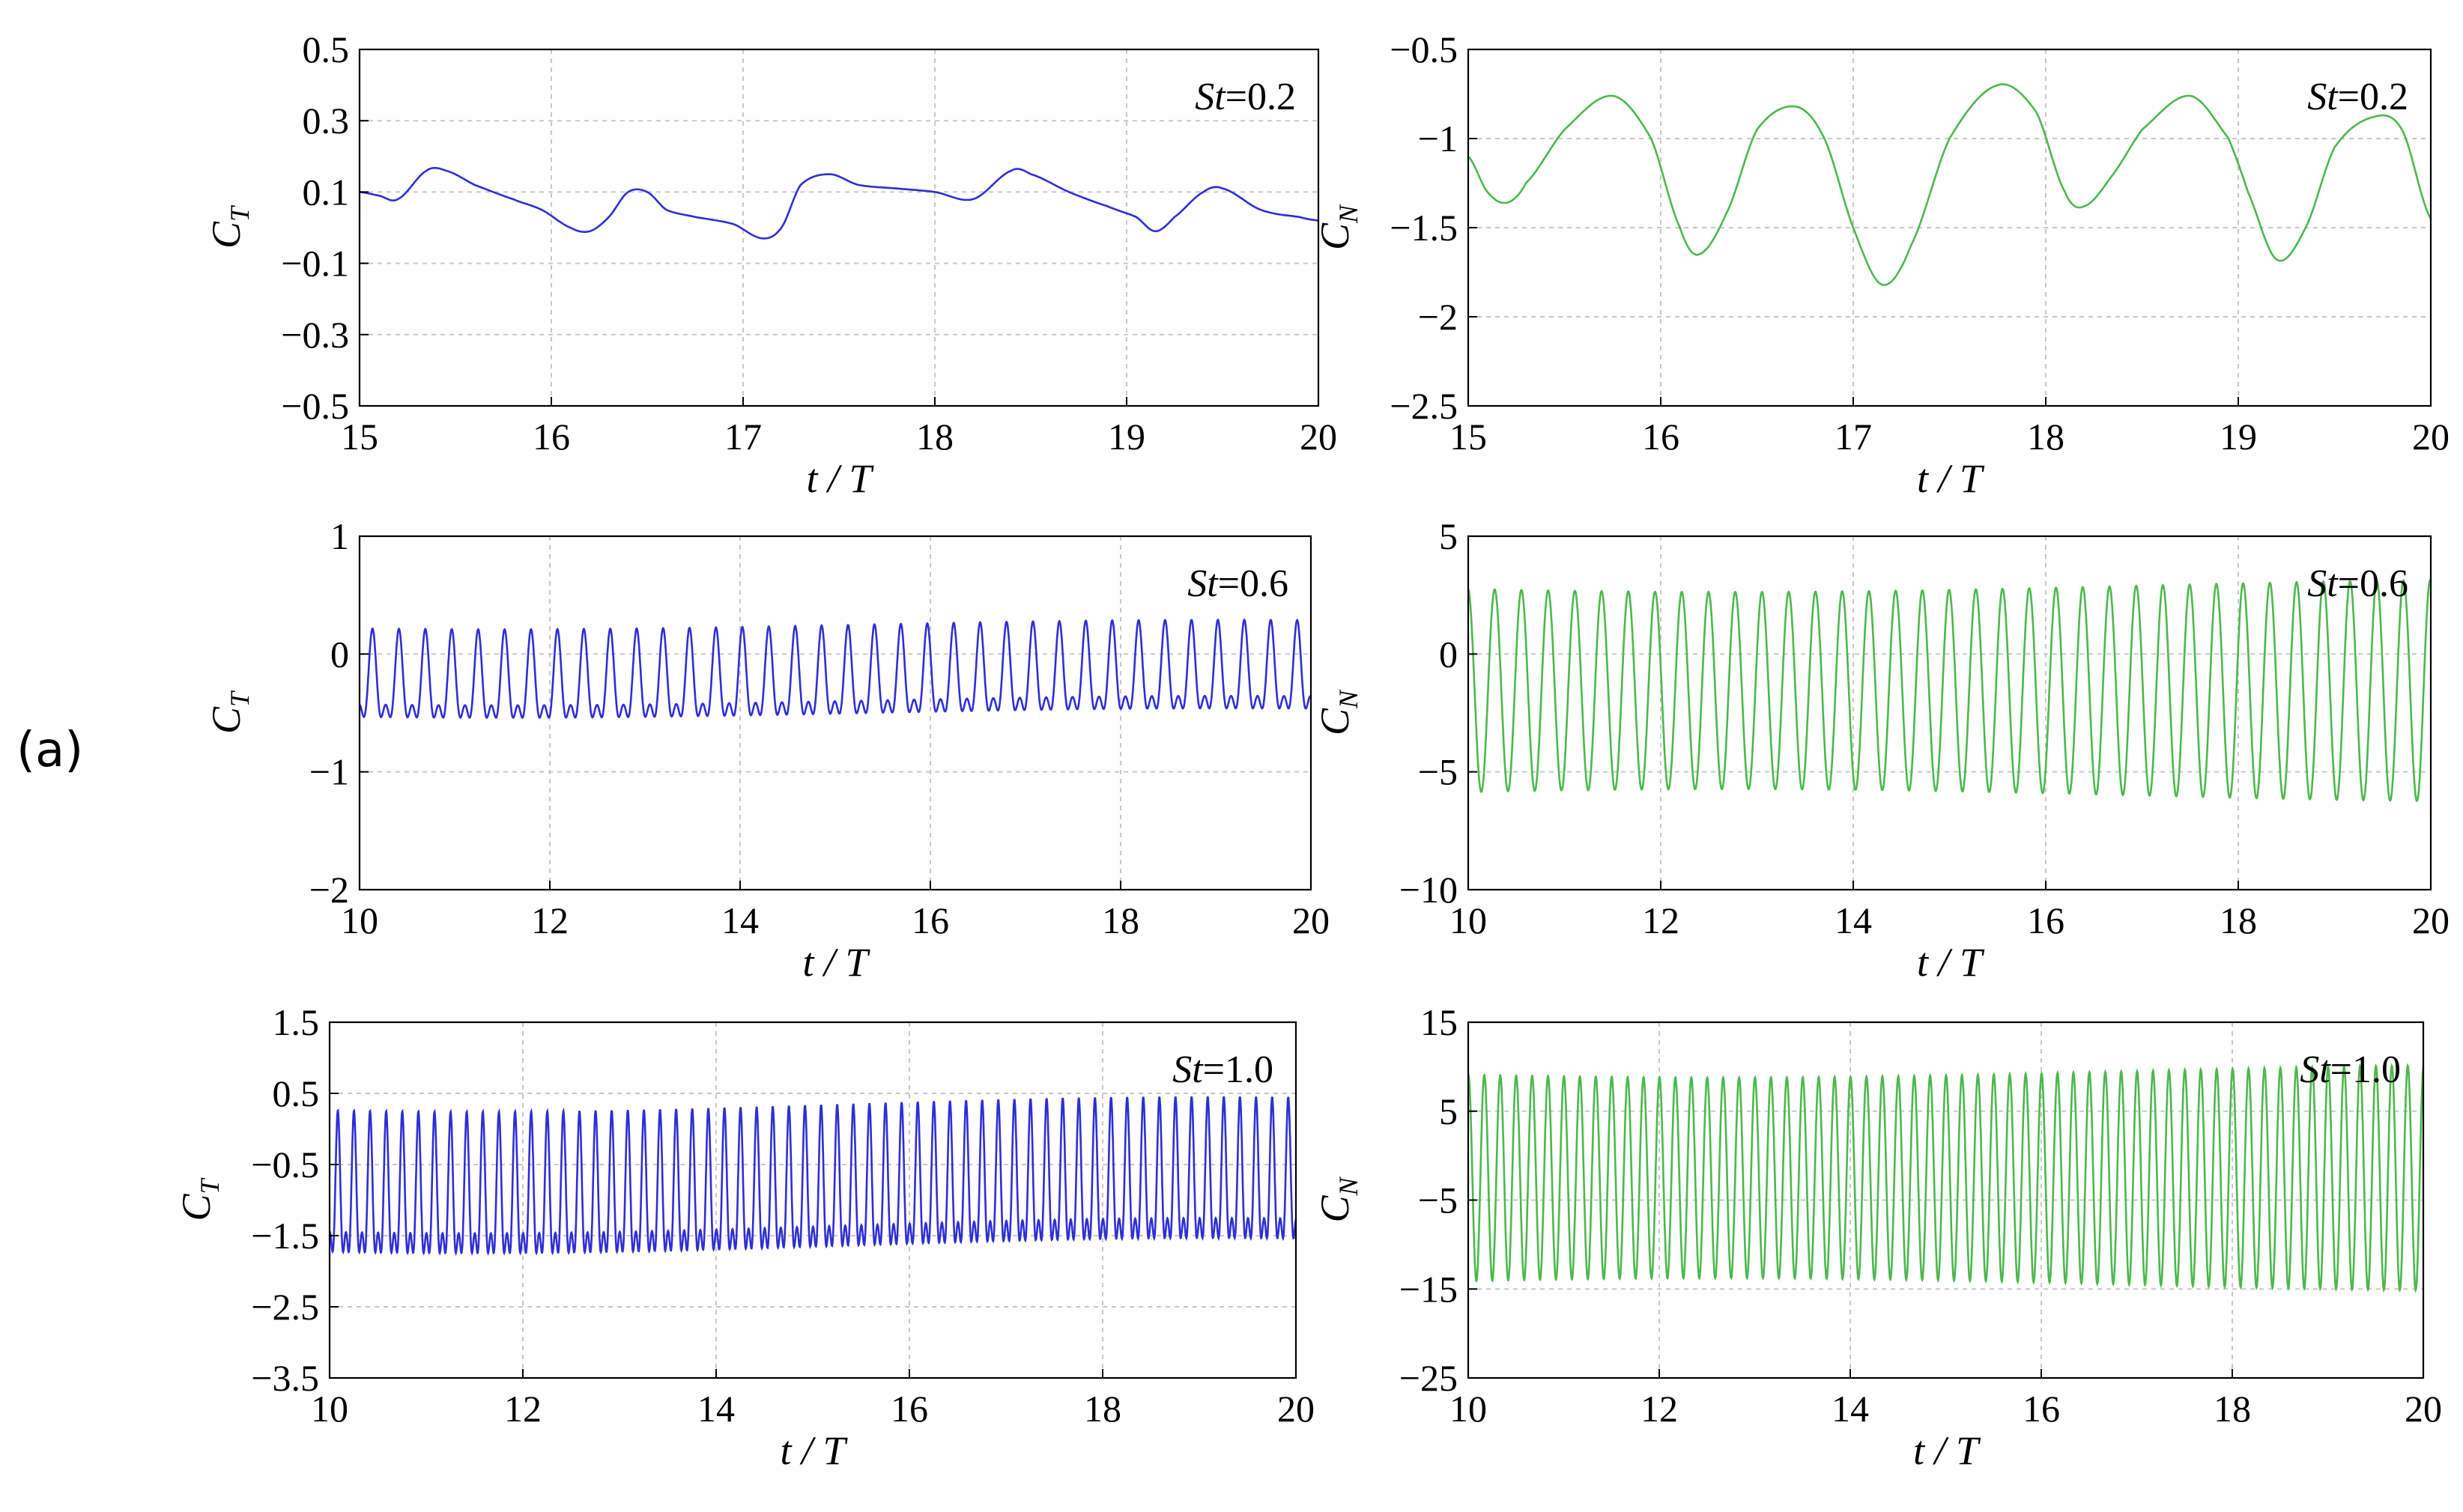 The width and height of the screenshot is (2463, 1512). I want to click on y-tick-label: 1.5, so click(296, 1022).